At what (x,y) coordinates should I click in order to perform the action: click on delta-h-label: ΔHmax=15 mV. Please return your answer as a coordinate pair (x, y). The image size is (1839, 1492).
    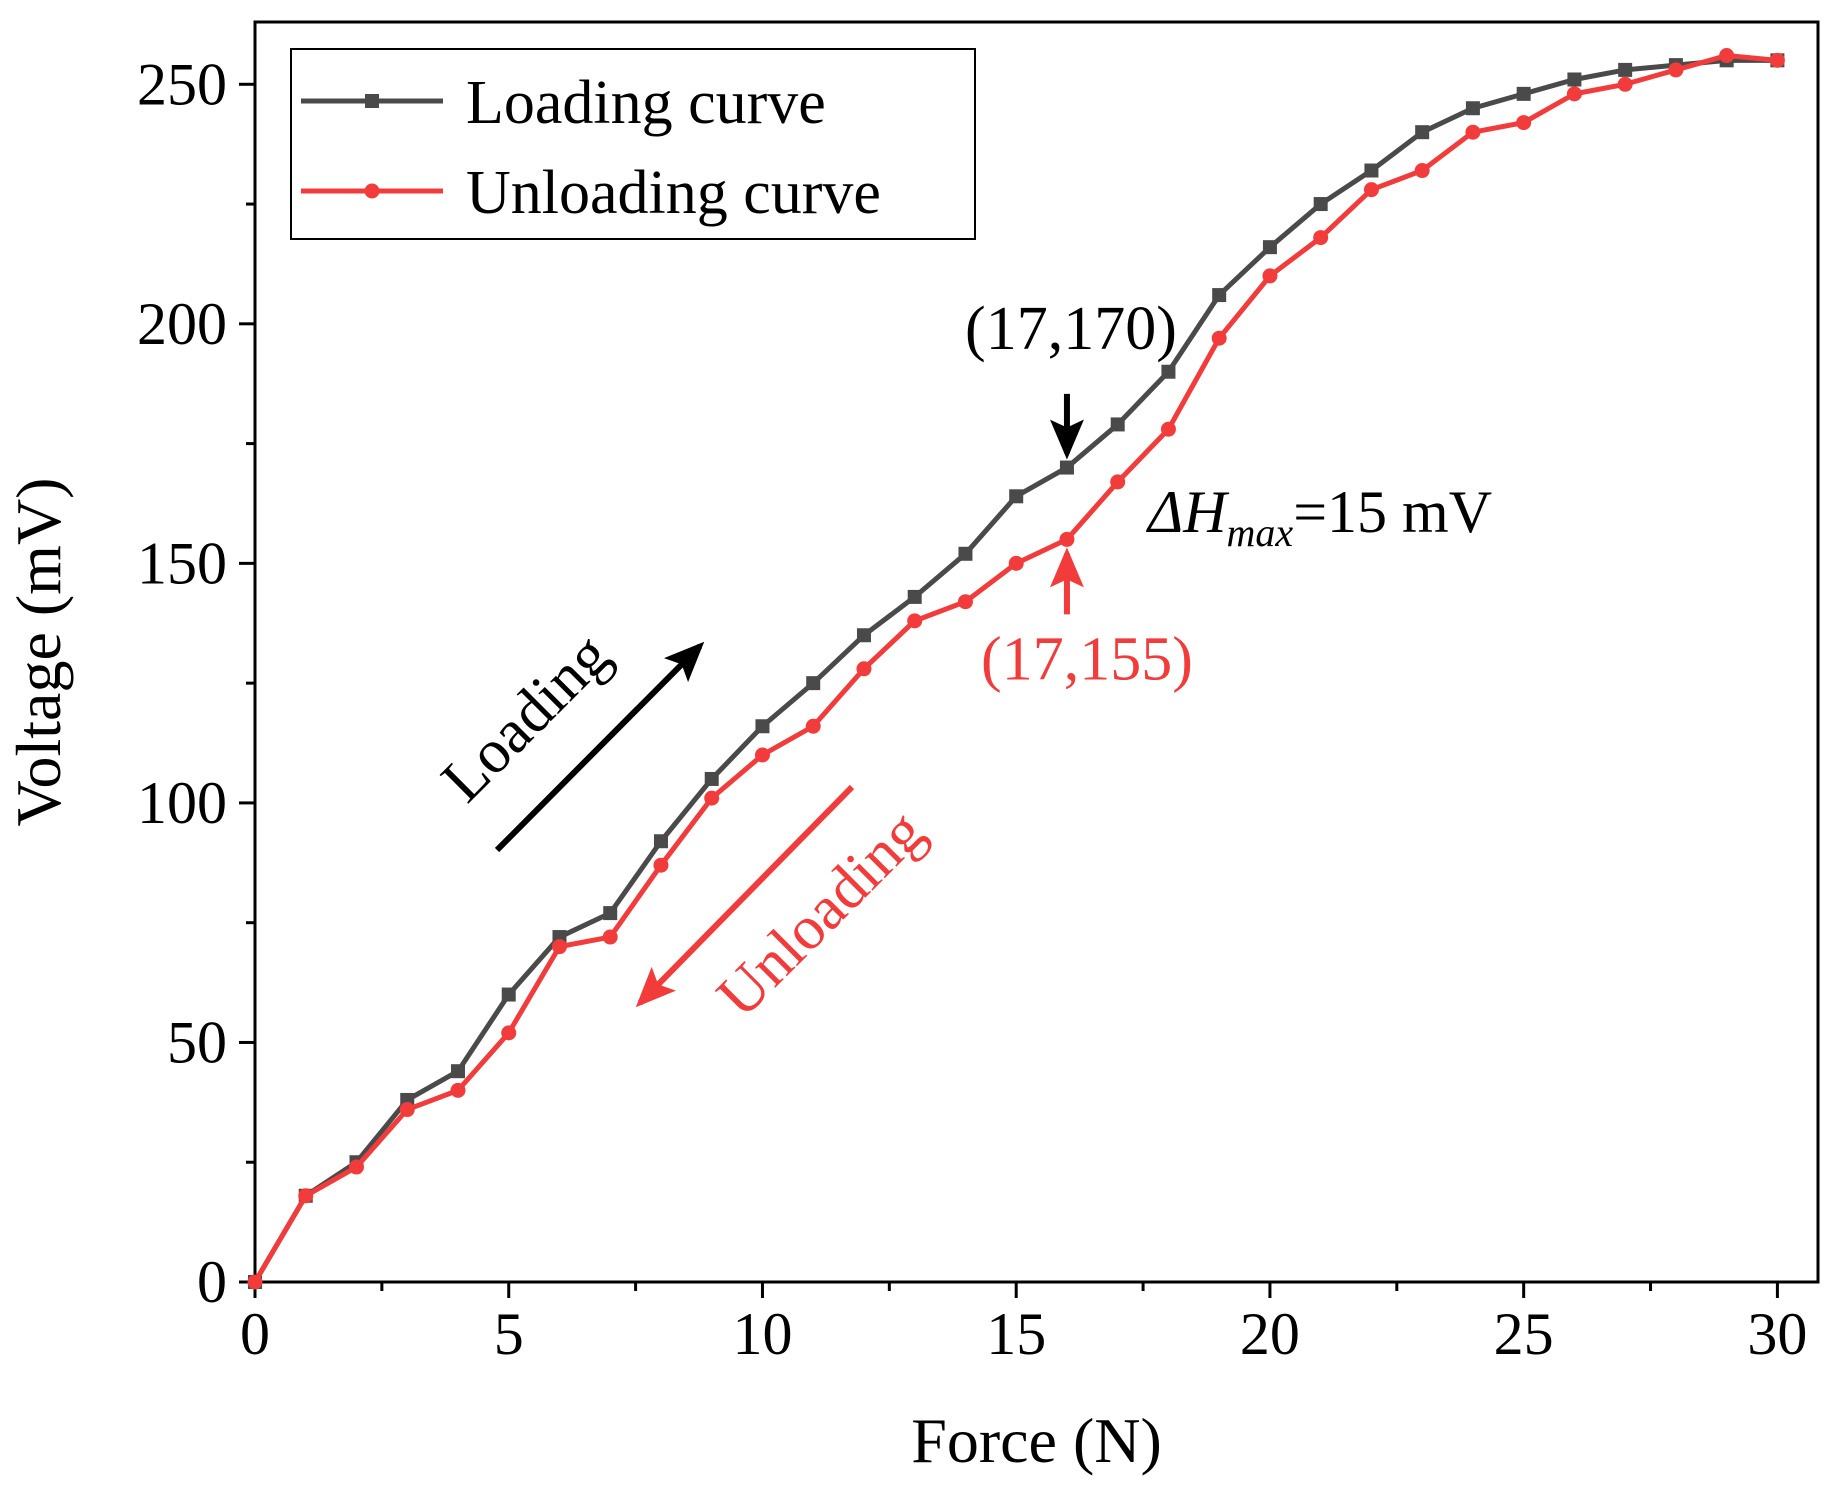
    Looking at the image, I should click on (1319, 517).